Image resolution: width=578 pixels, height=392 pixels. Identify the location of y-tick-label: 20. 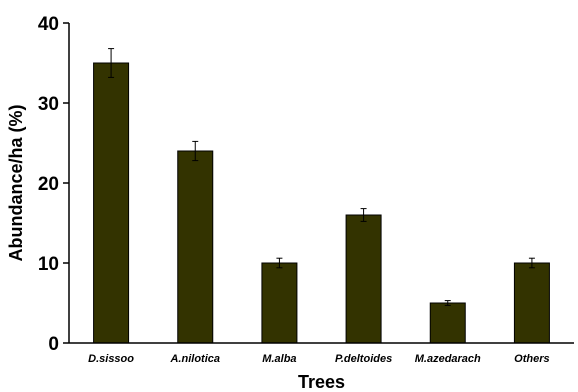
(48, 184).